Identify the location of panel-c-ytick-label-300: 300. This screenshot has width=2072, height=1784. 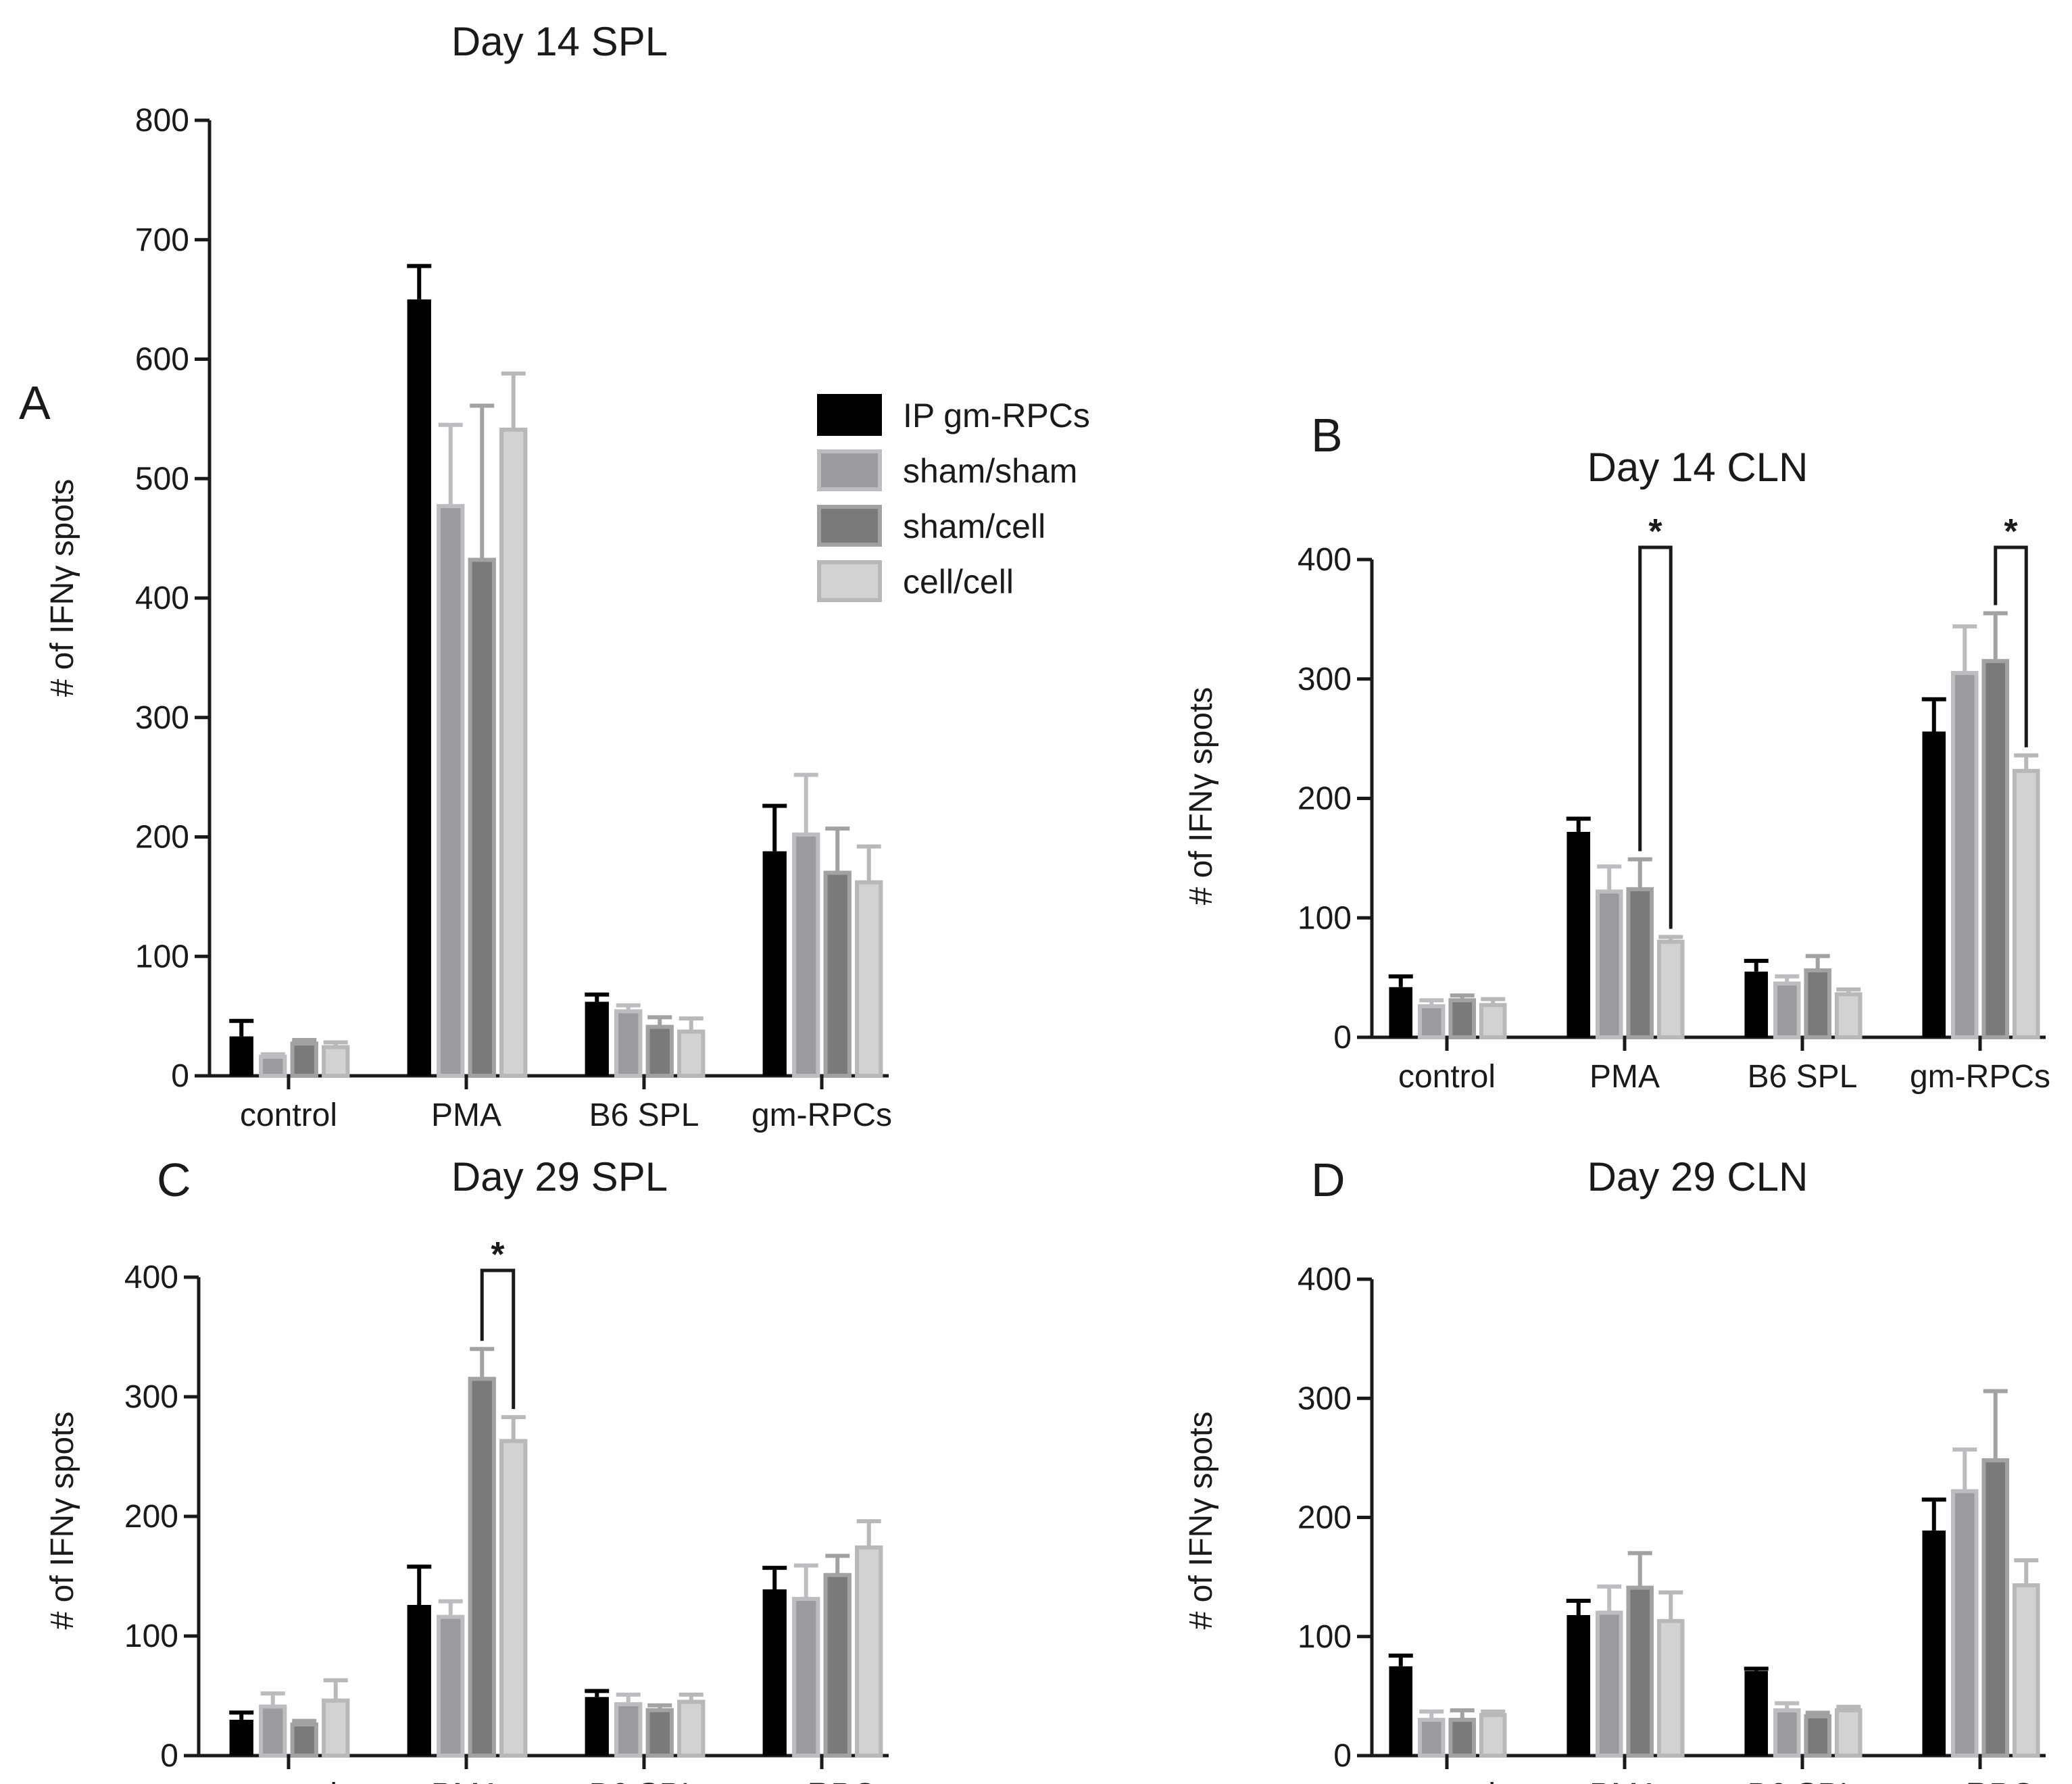
(151, 1397).